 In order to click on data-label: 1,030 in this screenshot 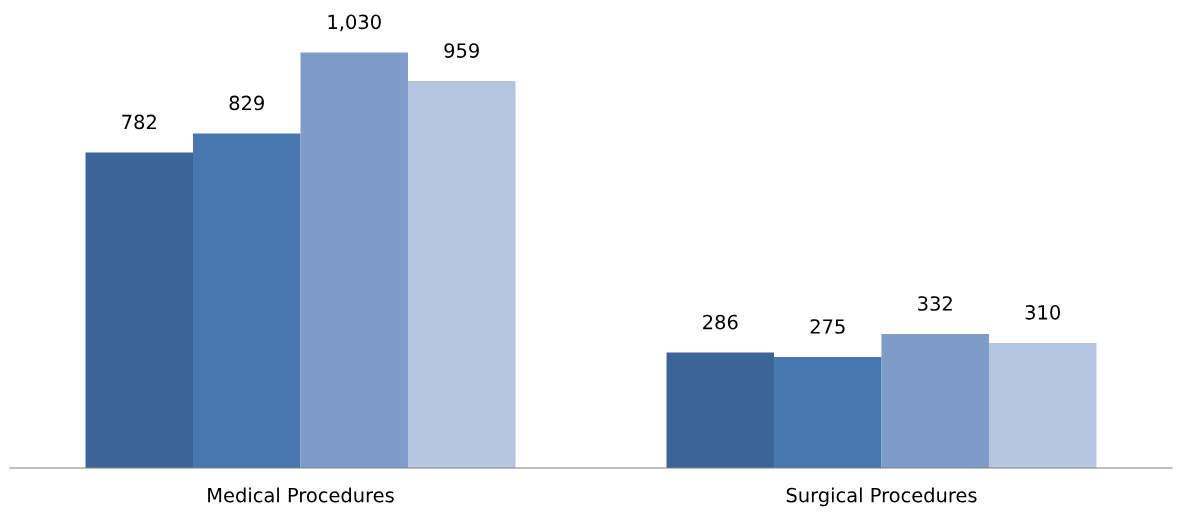, I will do `click(354, 23)`.